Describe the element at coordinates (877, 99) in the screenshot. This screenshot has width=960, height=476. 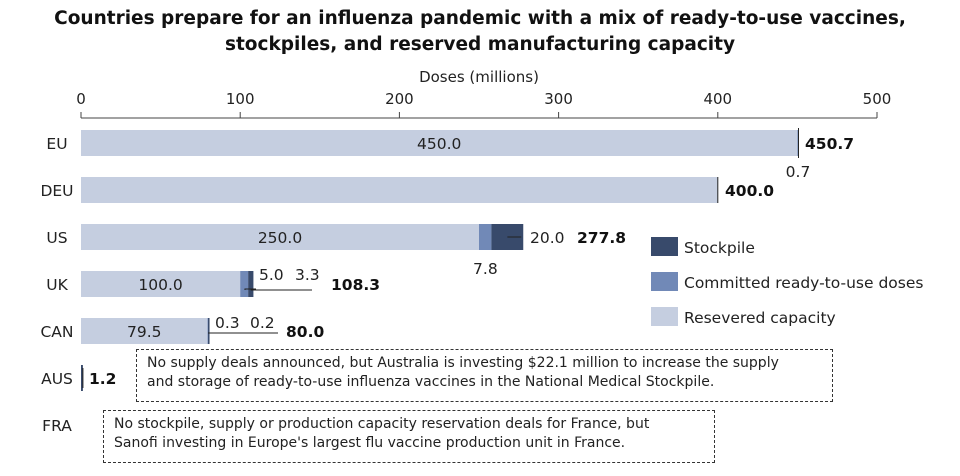
I see `x-tick-label: 500` at that location.